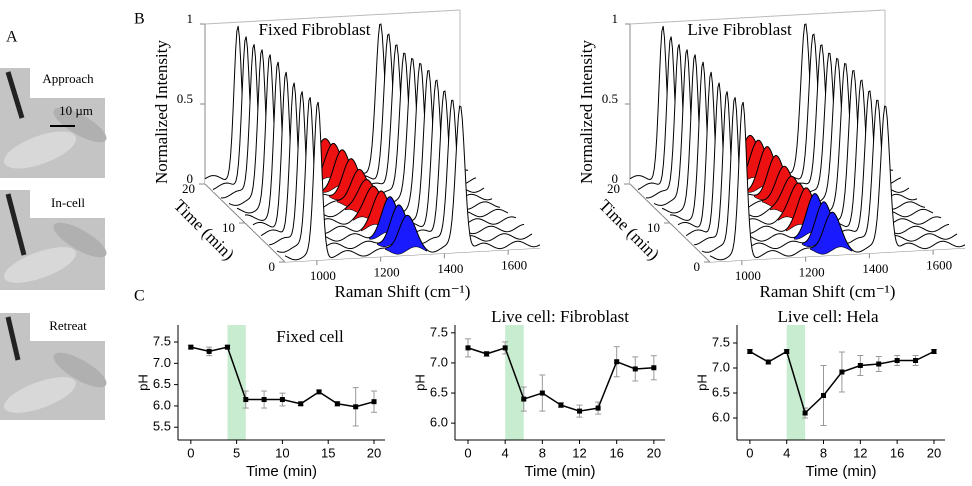  Describe the element at coordinates (68, 325) in the screenshot. I see `micrograph-label: Retreat` at that location.